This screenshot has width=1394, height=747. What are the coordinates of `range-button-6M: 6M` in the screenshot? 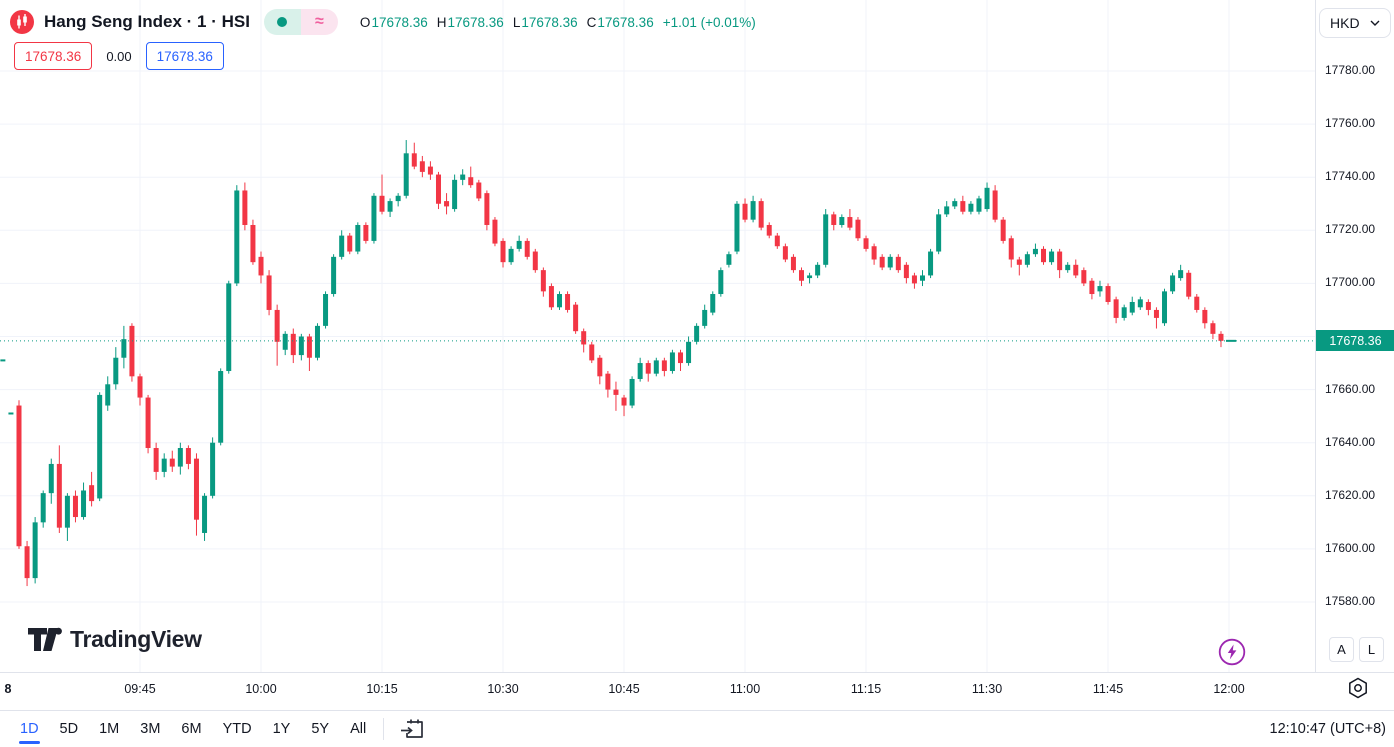 It's located at (191, 729).